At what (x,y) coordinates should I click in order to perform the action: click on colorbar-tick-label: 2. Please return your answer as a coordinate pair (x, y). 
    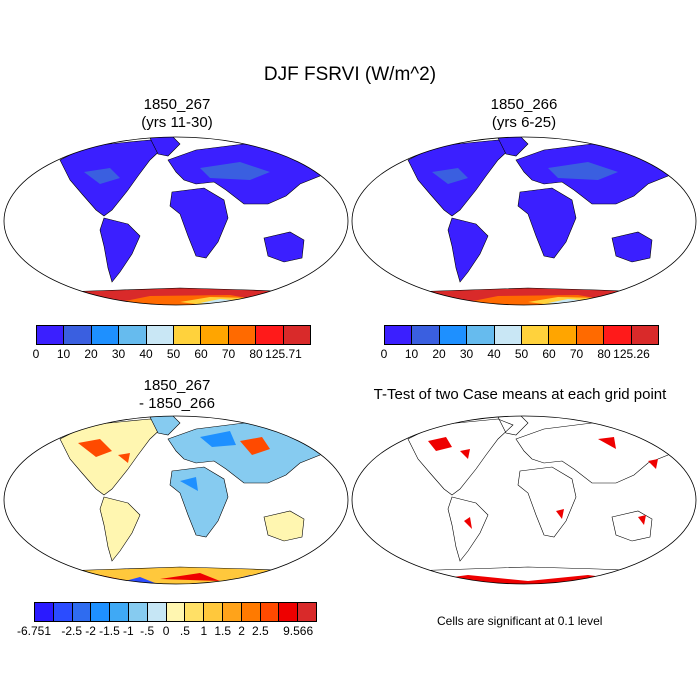
    Looking at the image, I should click on (241, 631).